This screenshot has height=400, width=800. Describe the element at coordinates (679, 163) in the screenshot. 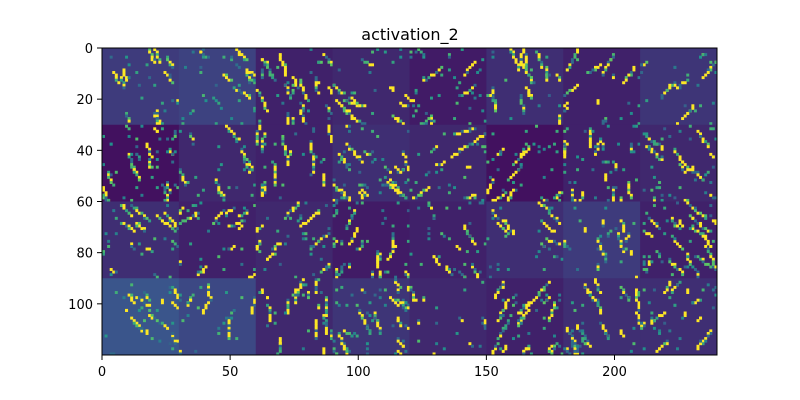

I see `activation-tile-r1-c7` at that location.